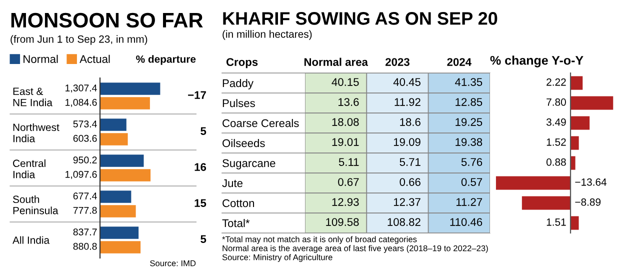 The height and width of the screenshot is (272, 620). Describe the element at coordinates (404, 222) in the screenshot. I see `data-label: 108.82` at that location.